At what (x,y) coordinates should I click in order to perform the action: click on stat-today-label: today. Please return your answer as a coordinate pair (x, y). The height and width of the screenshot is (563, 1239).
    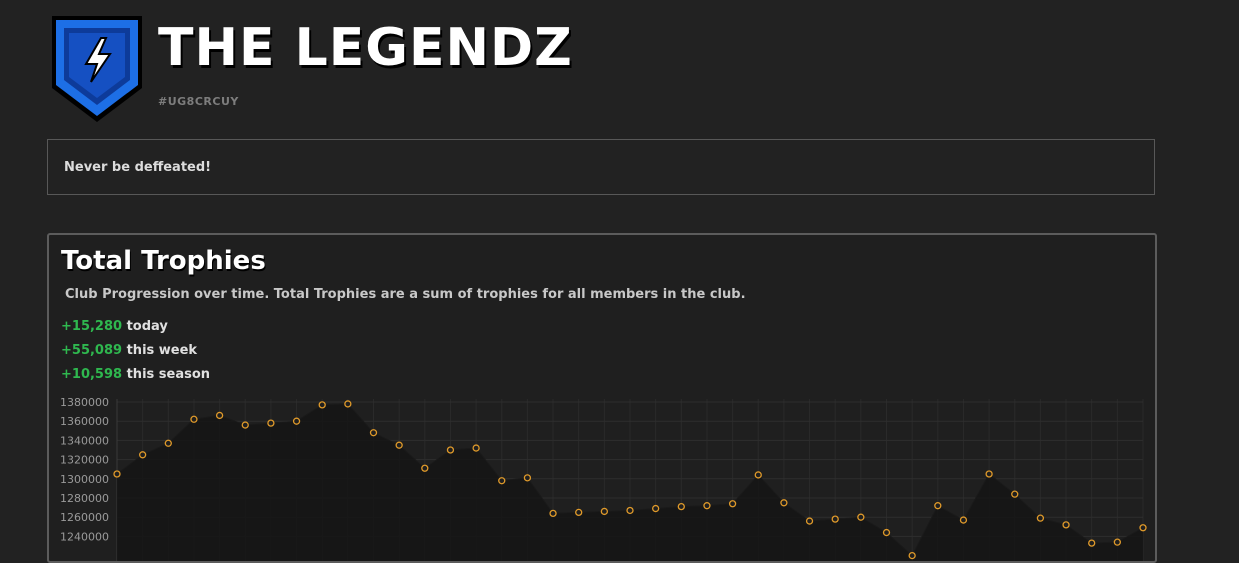
    Looking at the image, I should click on (147, 326).